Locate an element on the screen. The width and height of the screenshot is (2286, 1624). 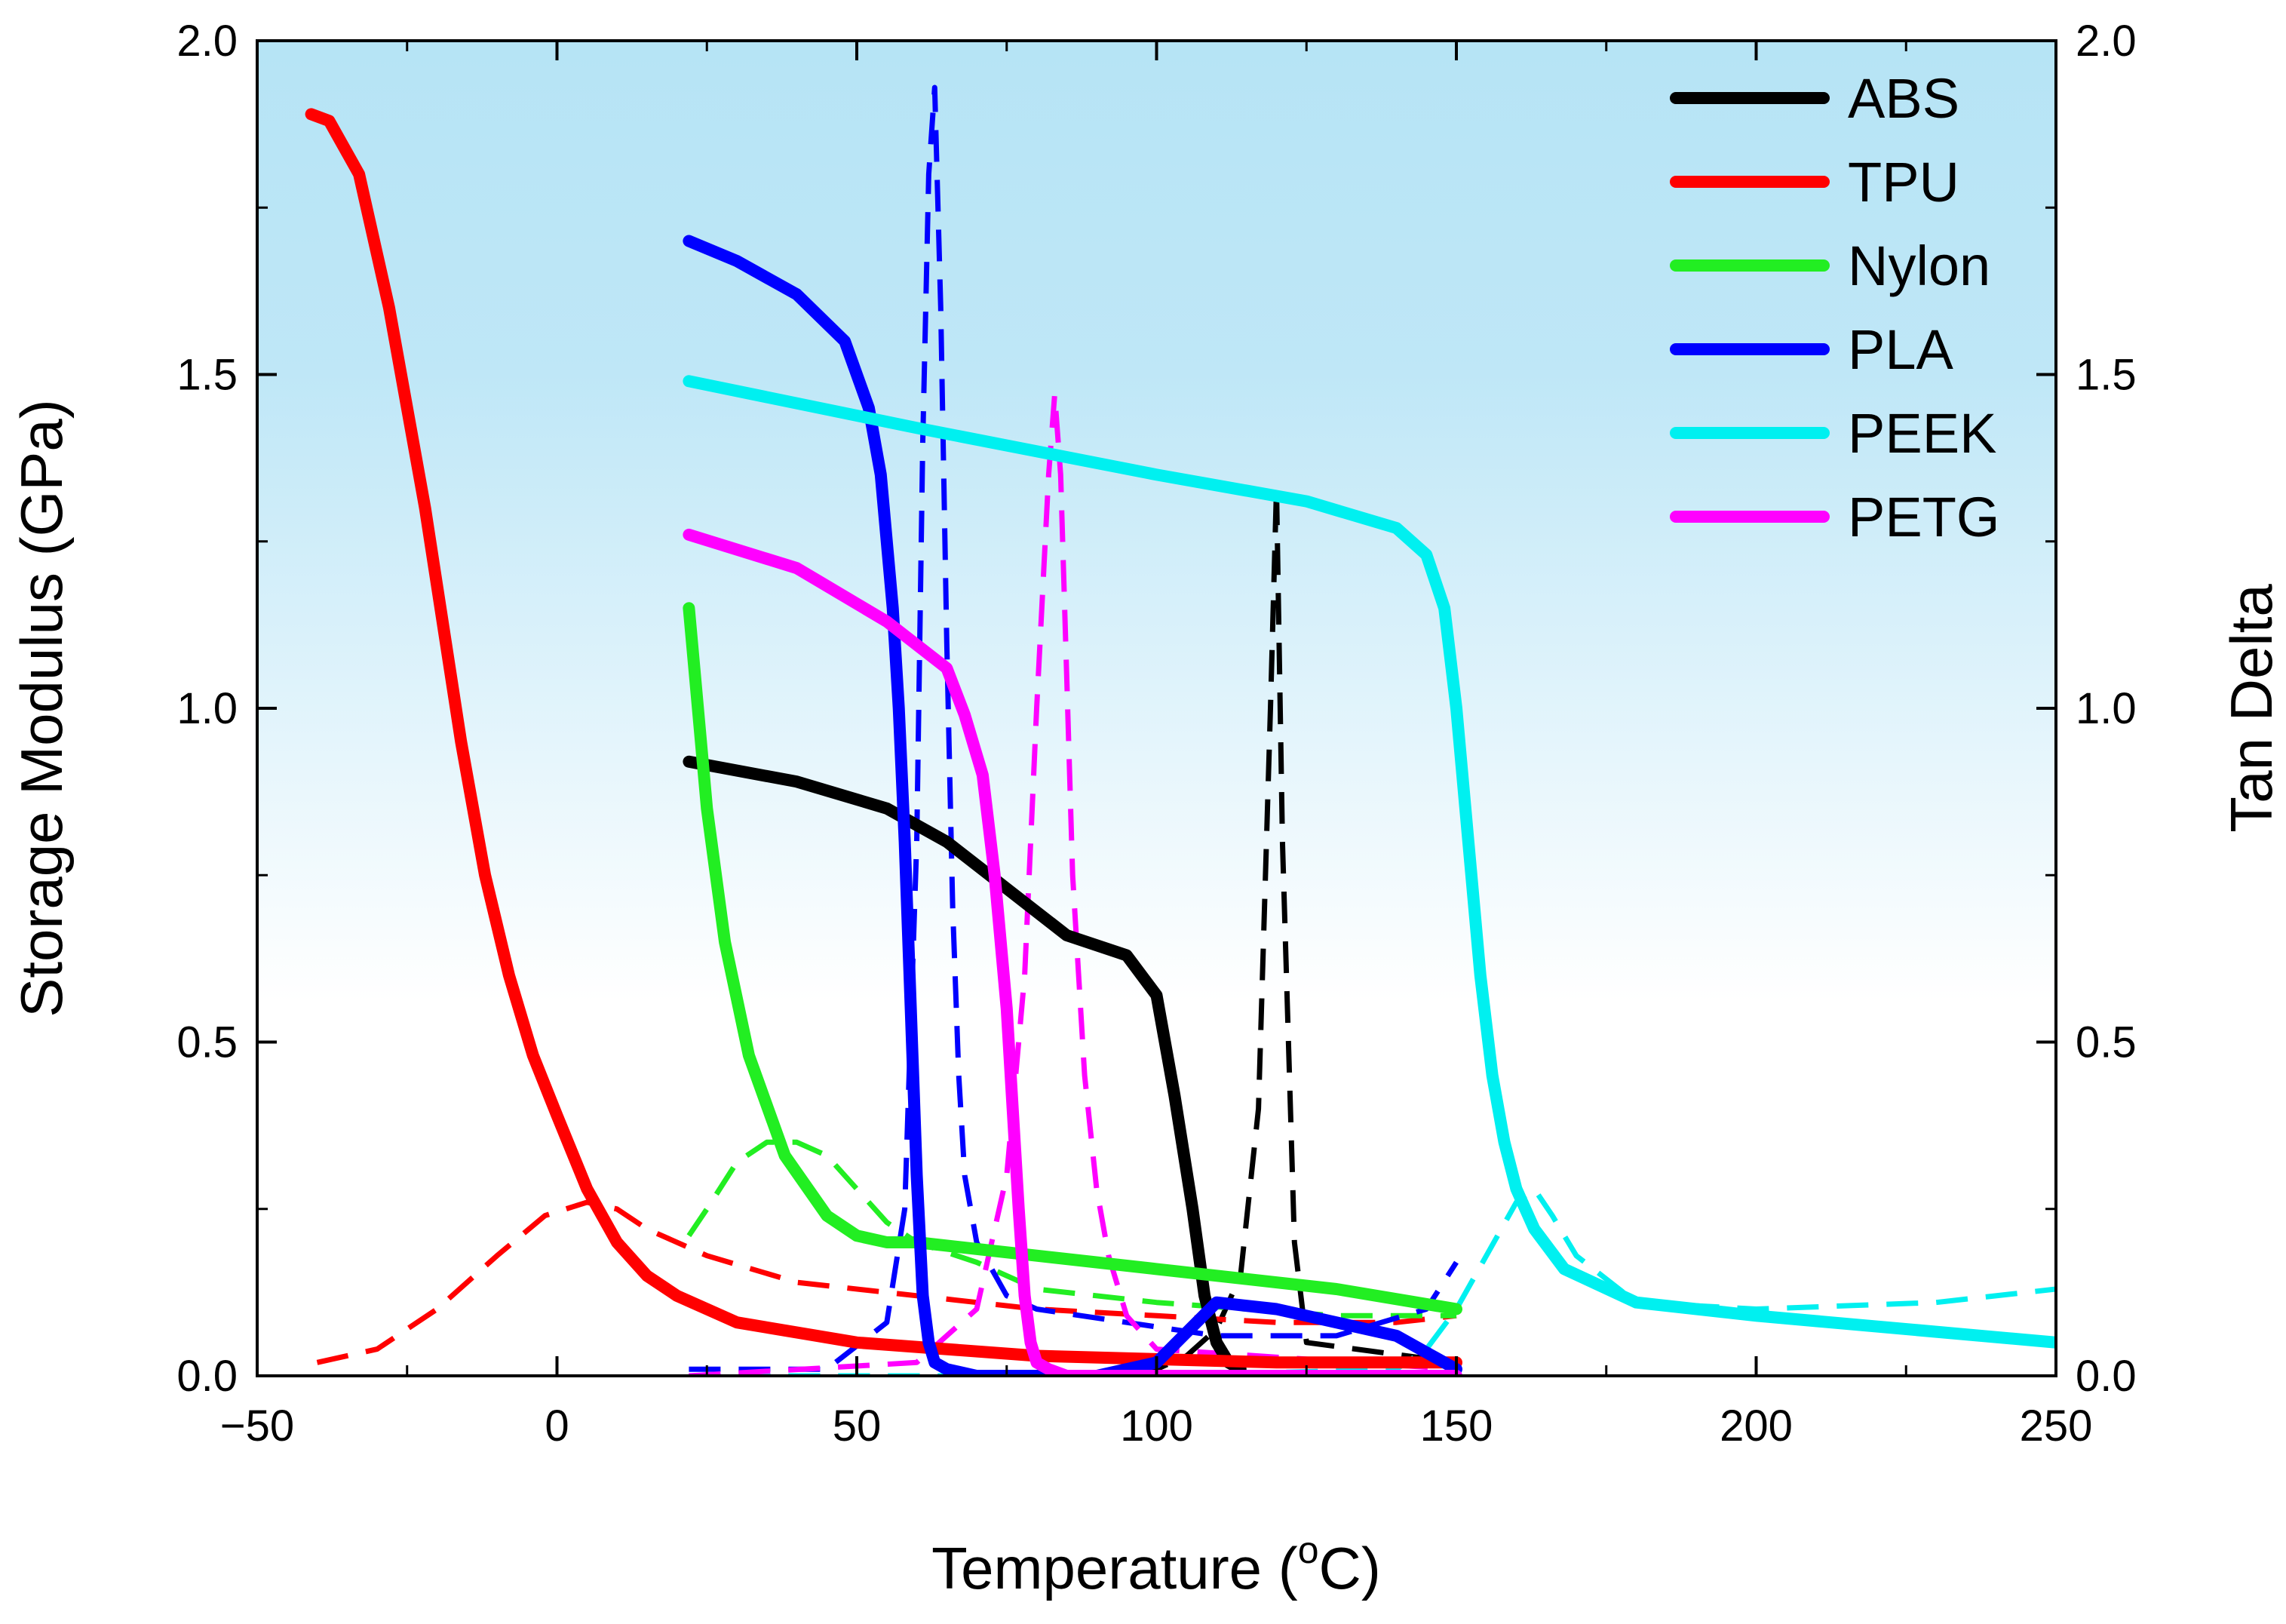
legend-label-tpu: TPU is located at coordinates (1903, 182).